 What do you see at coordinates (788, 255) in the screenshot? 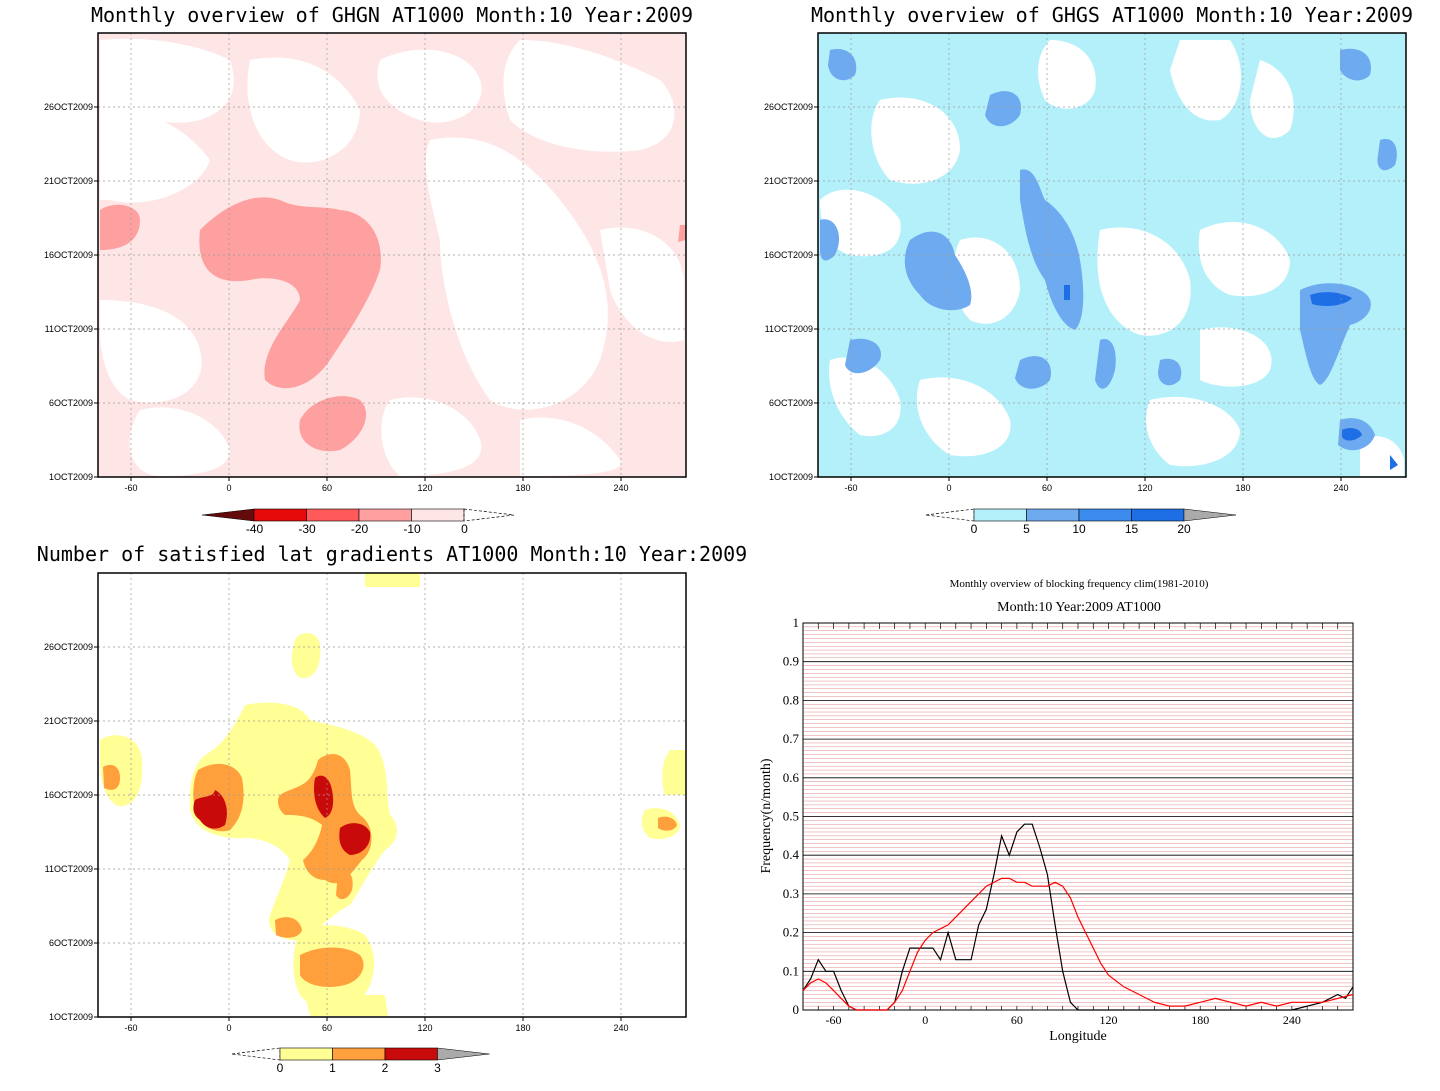
I see `y-tick-label: 16OCT2009` at bounding box center [788, 255].